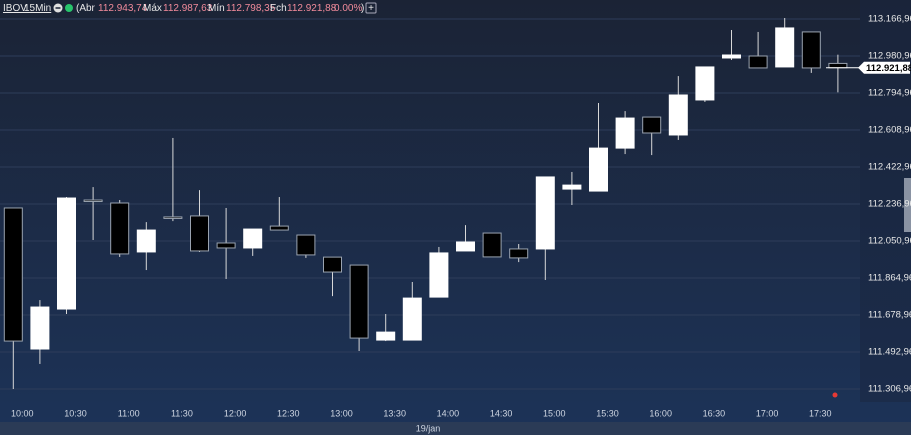 Image resolution: width=911 pixels, height=435 pixels. Describe the element at coordinates (448, 413) in the screenshot. I see `x-tick-label: 14:00` at that location.